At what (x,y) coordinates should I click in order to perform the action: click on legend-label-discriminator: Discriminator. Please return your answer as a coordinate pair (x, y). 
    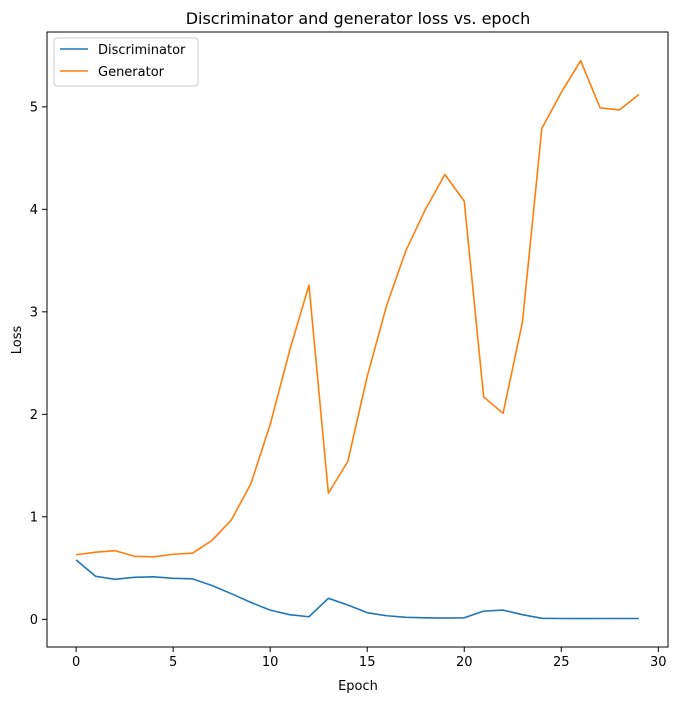
    Looking at the image, I should click on (142, 50).